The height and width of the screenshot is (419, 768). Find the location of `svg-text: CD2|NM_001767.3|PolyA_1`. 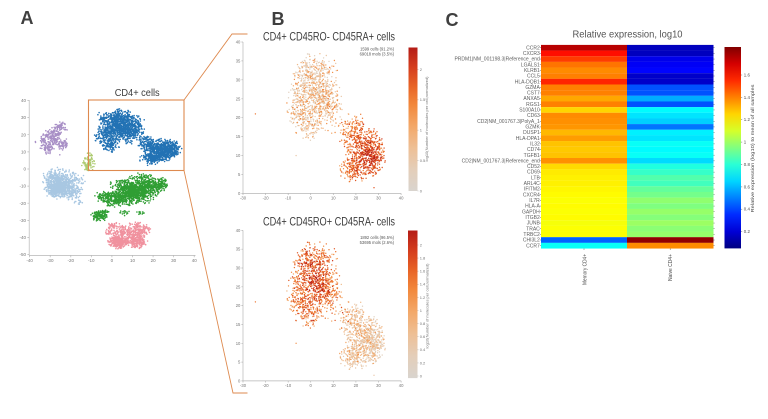

svg-text: CD2|NM_001767.3|PolyA_1 is located at coordinates (508, 122).